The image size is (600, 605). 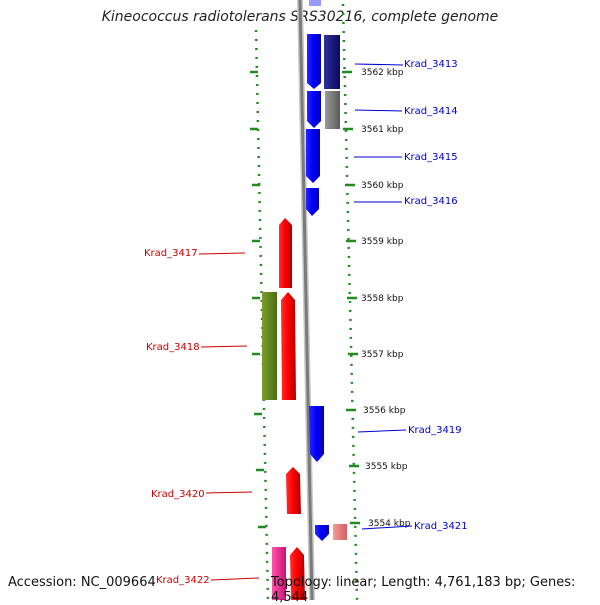 What do you see at coordinates (183, 580) in the screenshot?
I see `gene-label-krad-3422: Krad_3422` at bounding box center [183, 580].